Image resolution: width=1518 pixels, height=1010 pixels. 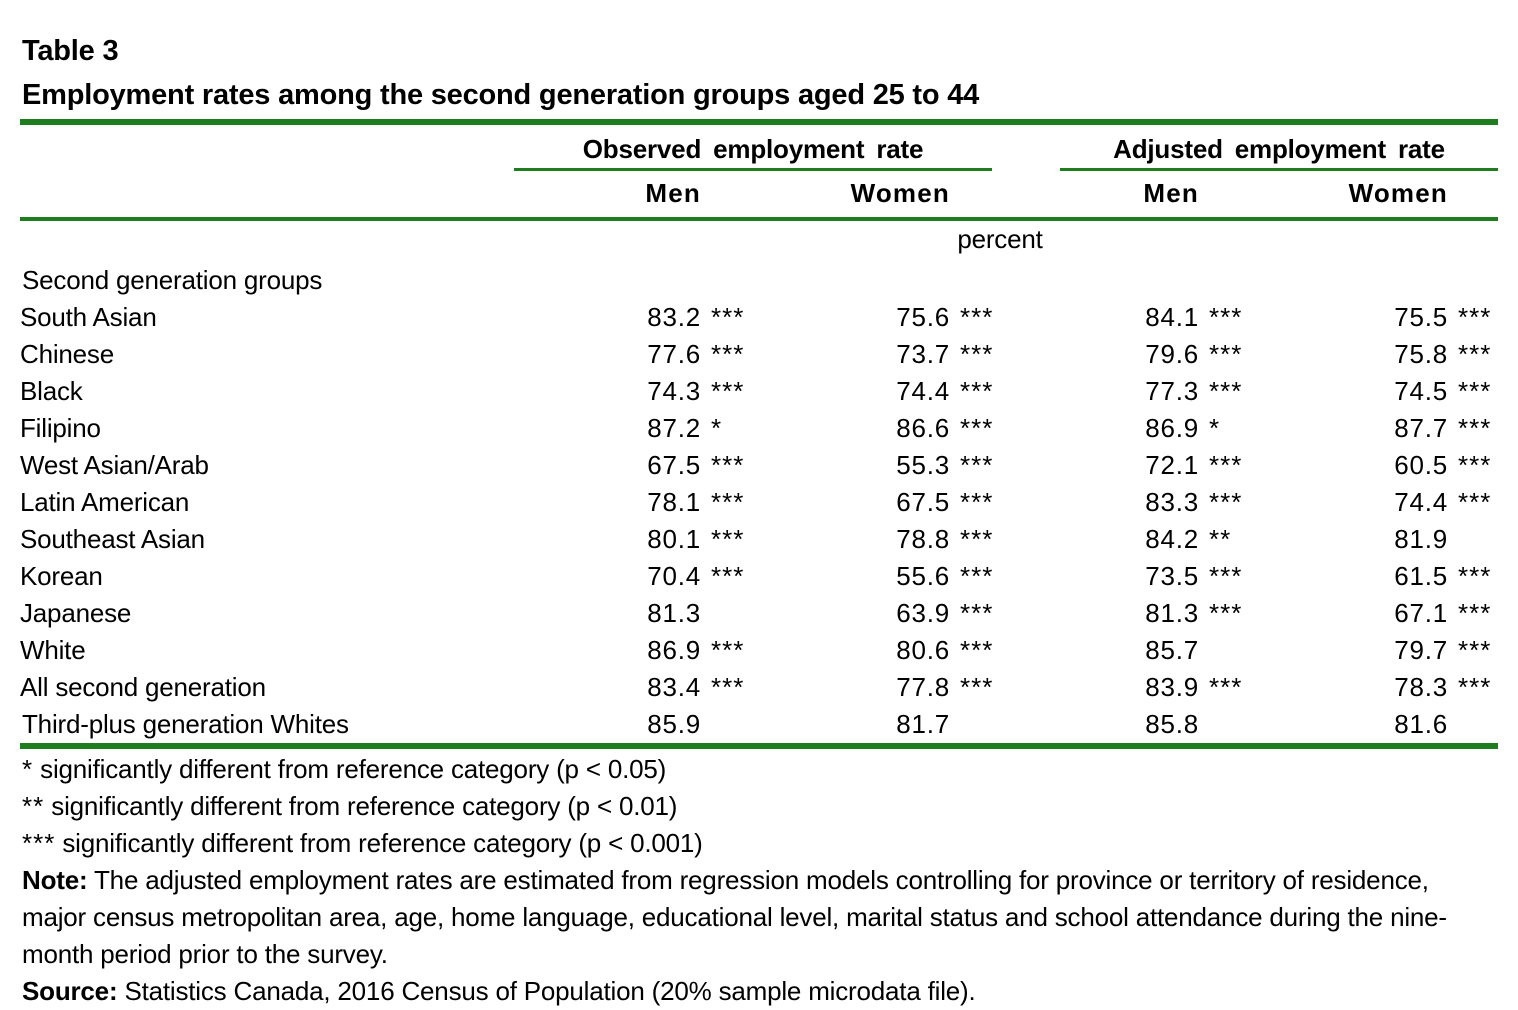 I want to click on rate-value: 72.1, so click(x=1172, y=465).